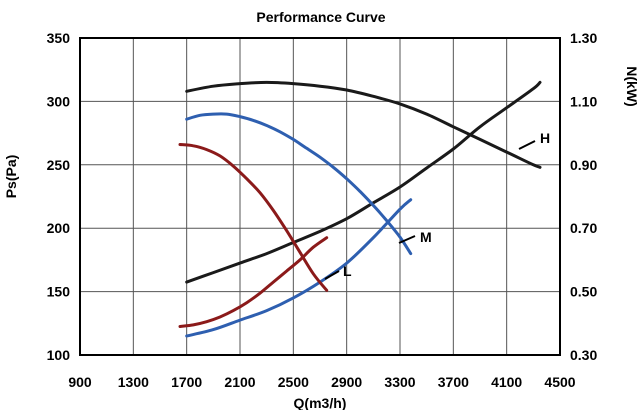 Image resolution: width=643 pixels, height=410 pixels. Describe the element at coordinates (583, 165) in the screenshot. I see `y2-tick-label: 0.90` at that location.